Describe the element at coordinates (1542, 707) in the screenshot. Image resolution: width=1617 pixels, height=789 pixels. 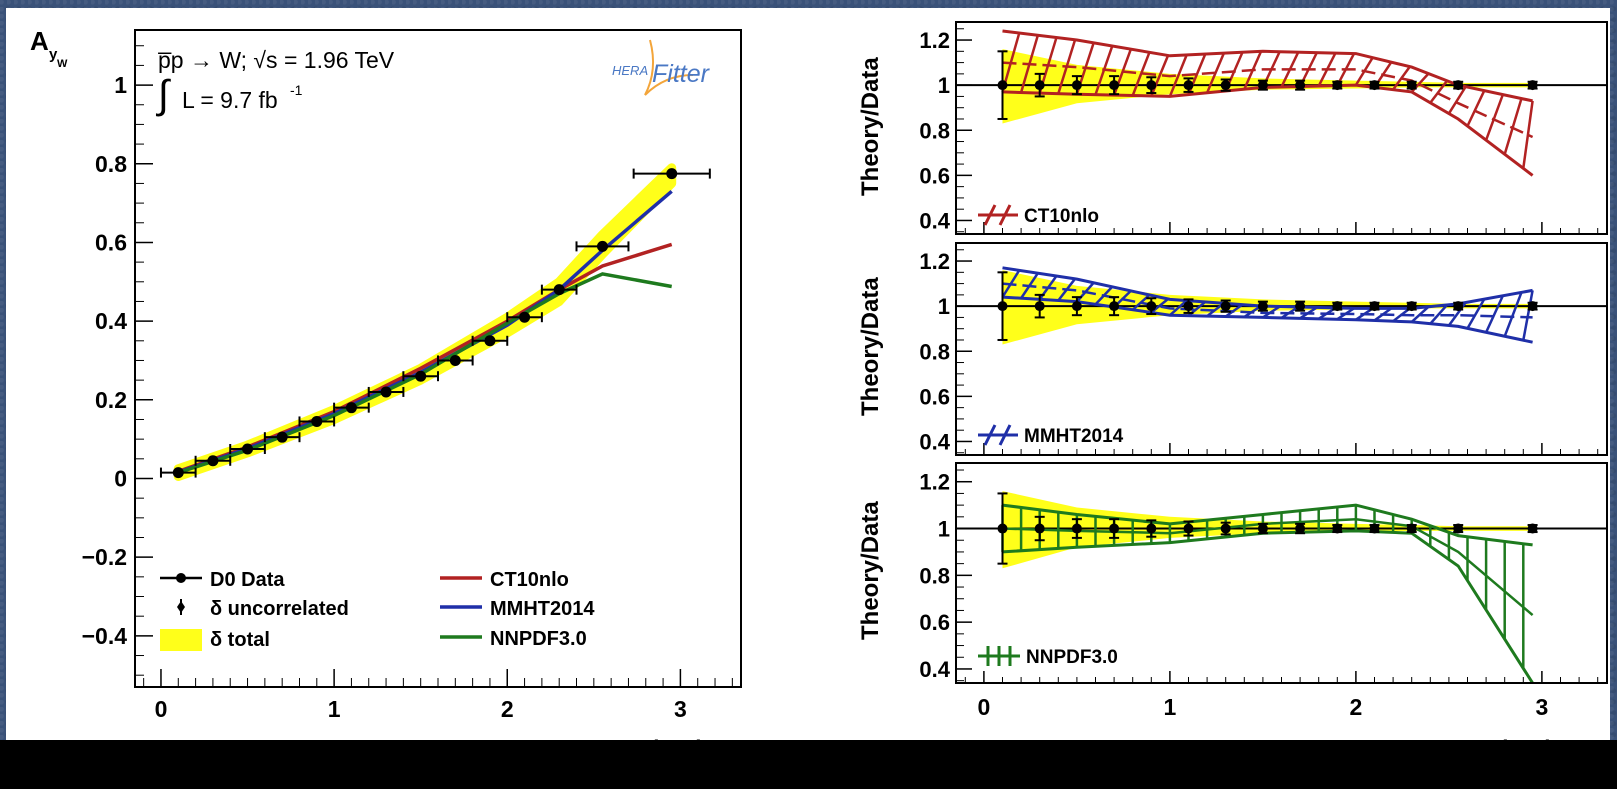
I see `ratio-x-tick-label: 3` at that location.